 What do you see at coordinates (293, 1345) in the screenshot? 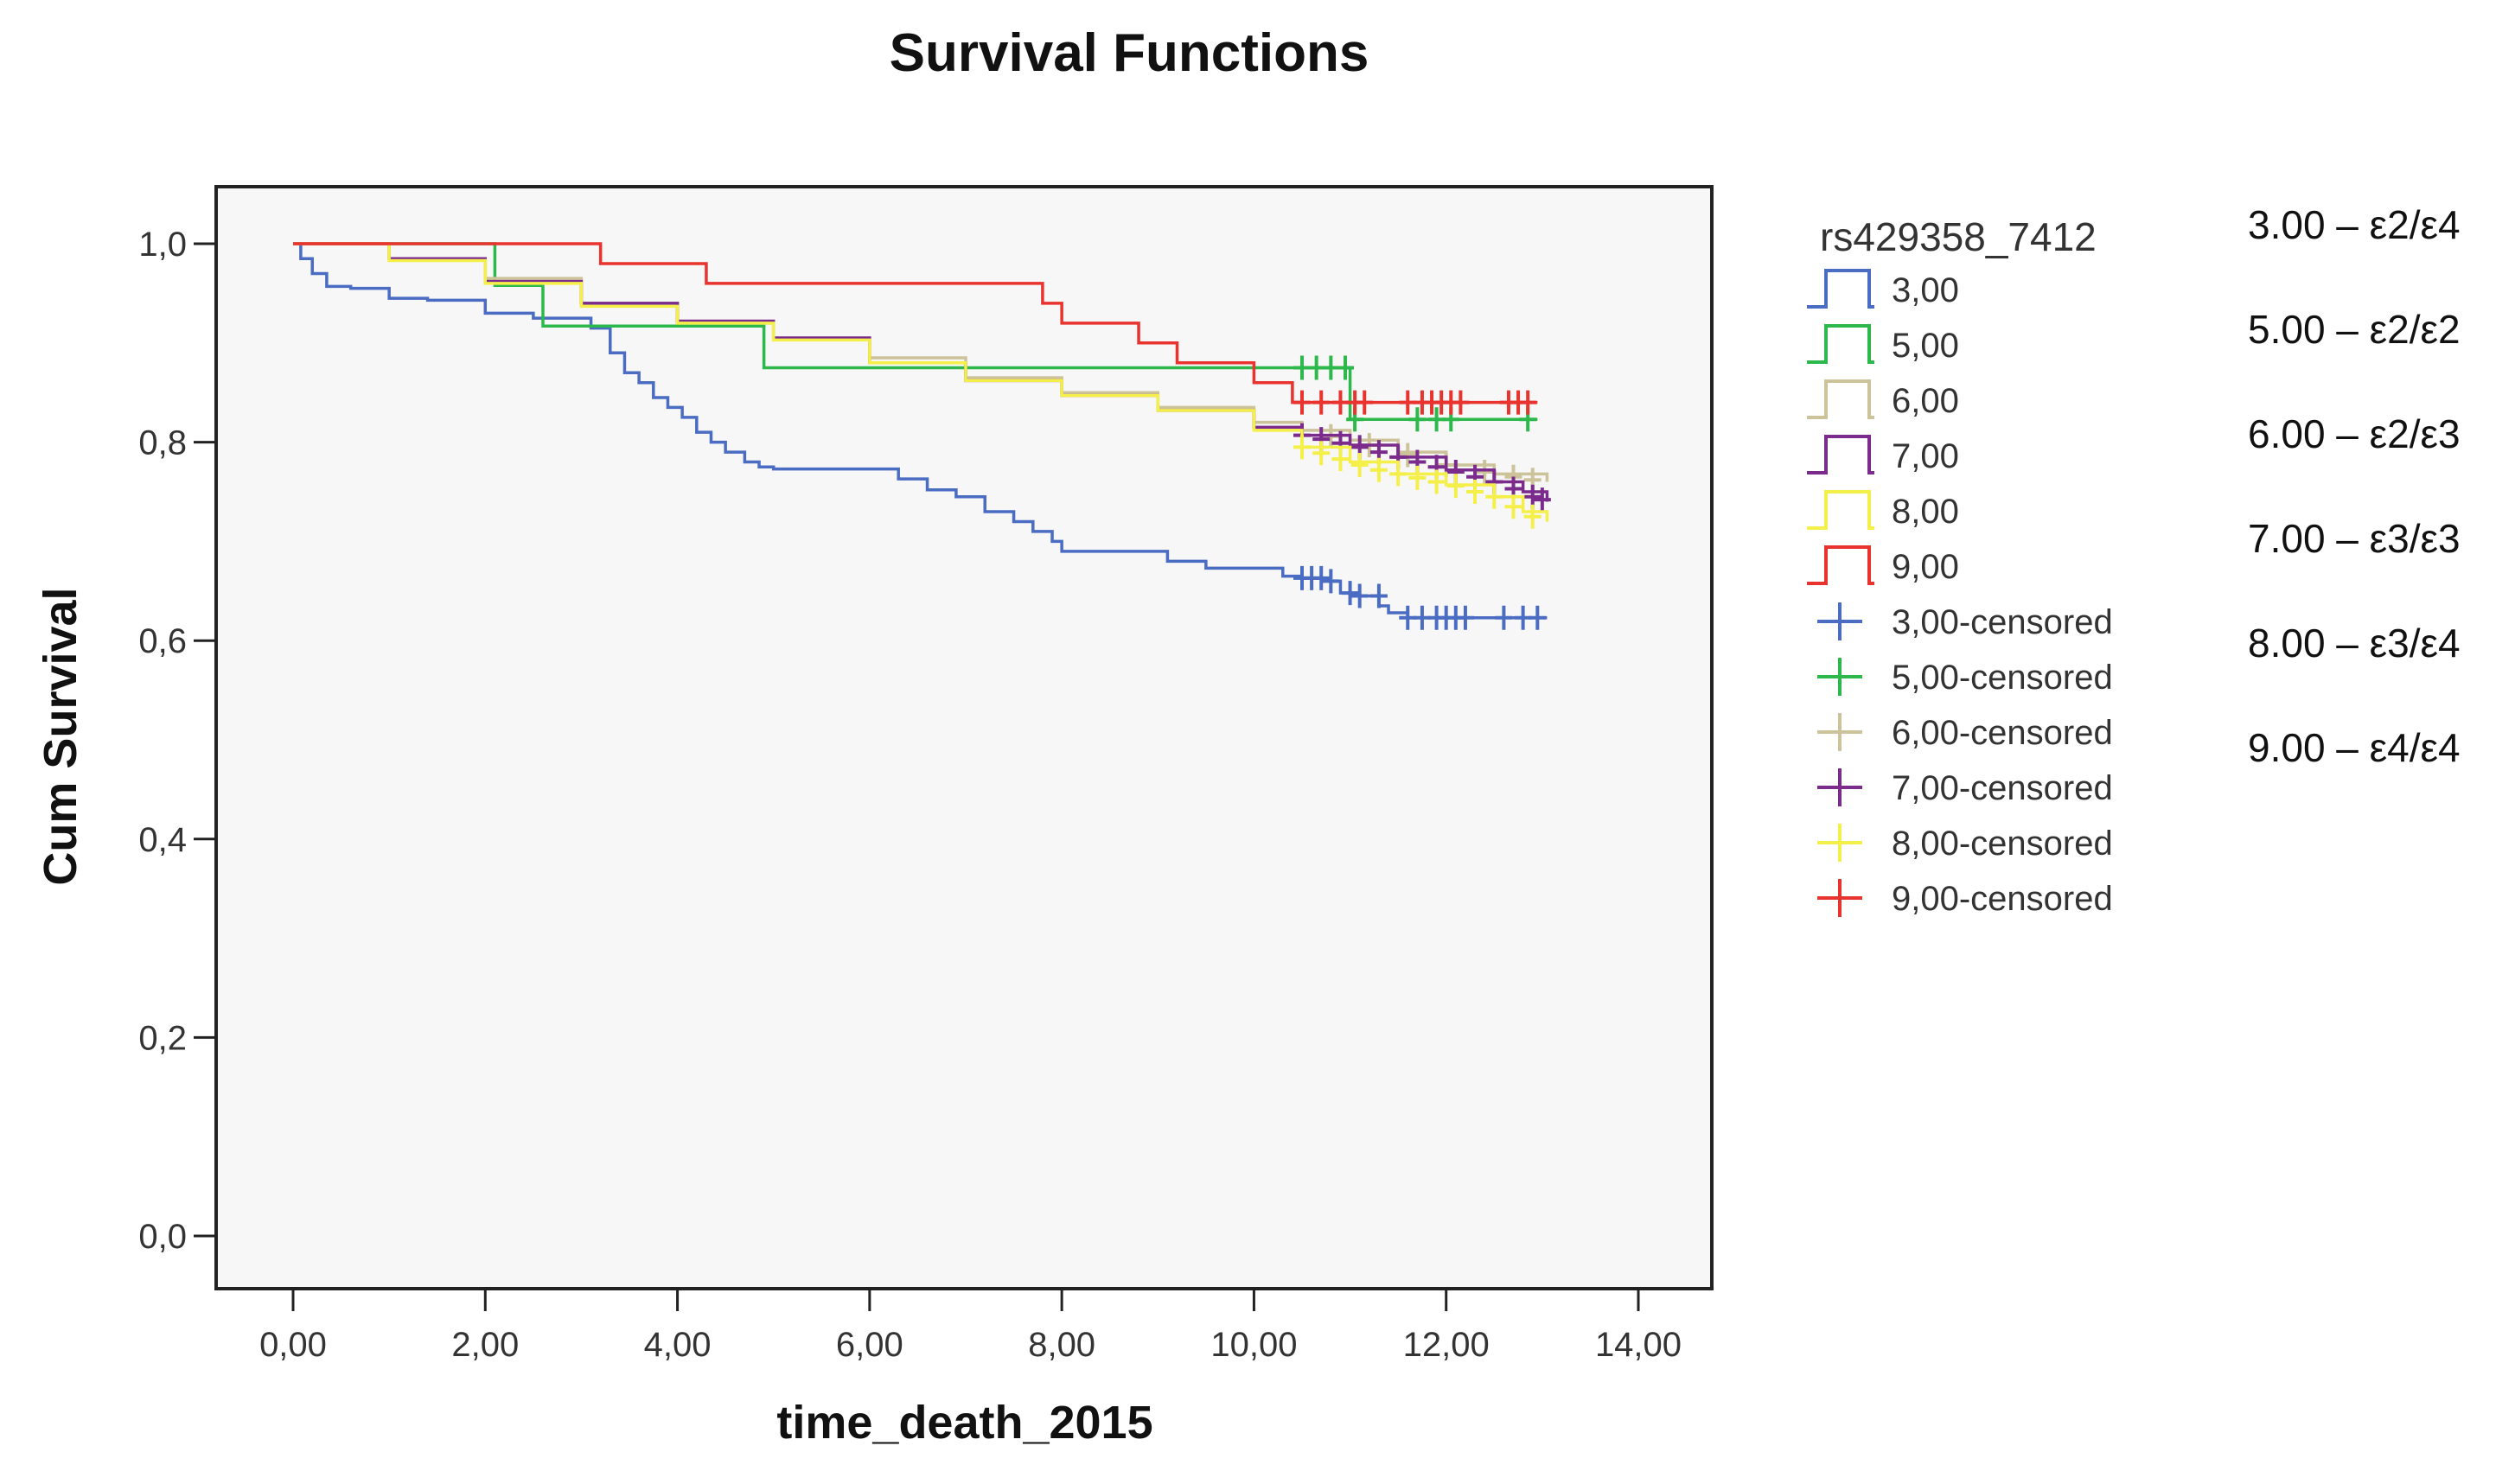
I see `x-tick-label: 0,00` at bounding box center [293, 1345].